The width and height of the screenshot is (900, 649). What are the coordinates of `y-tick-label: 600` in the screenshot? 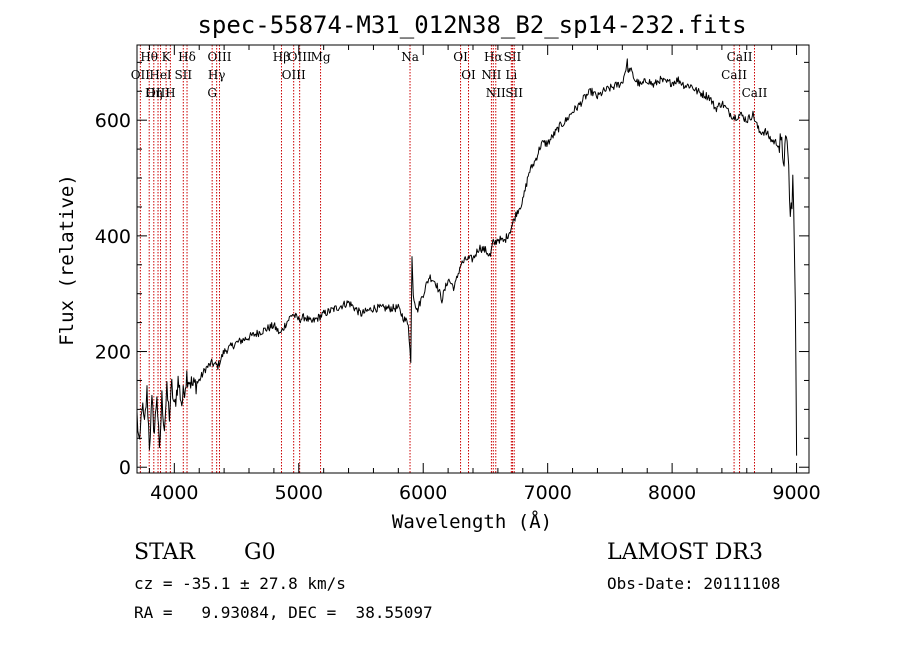 It's located at (113, 121).